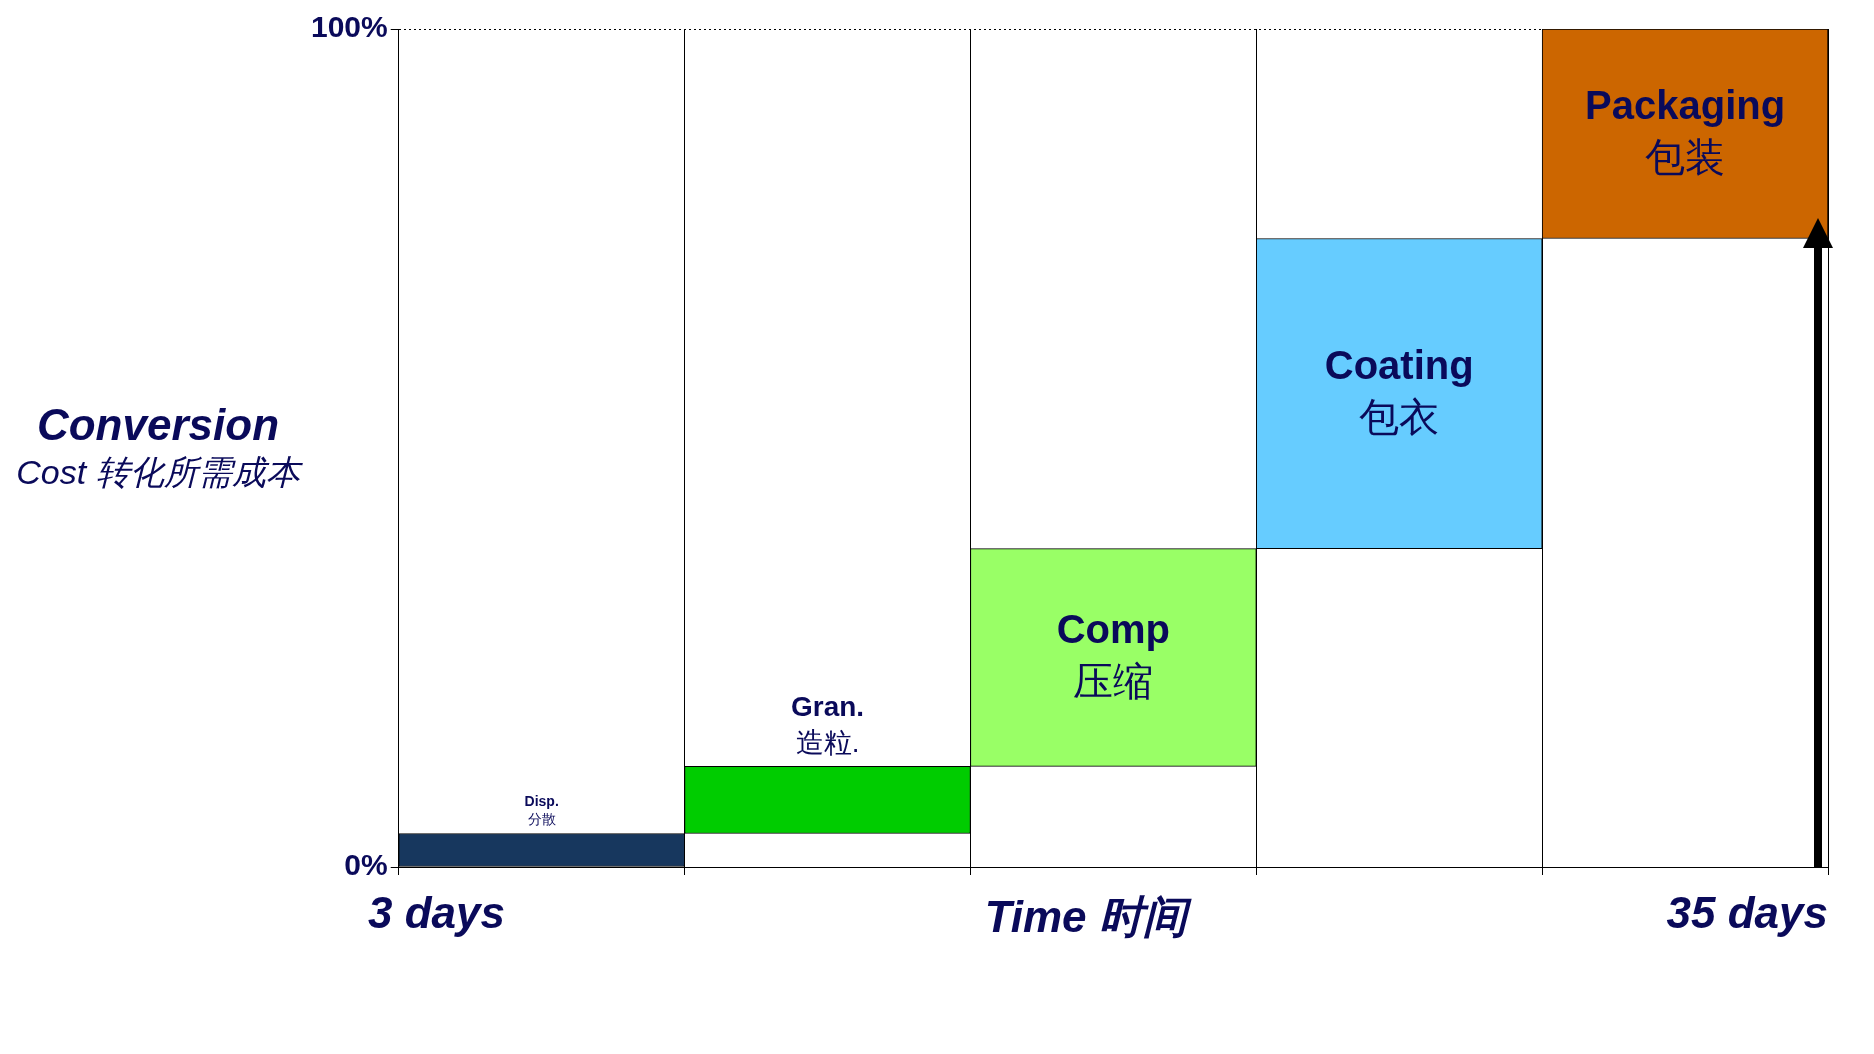 This screenshot has width=1874, height=1054. What do you see at coordinates (1747, 913) in the screenshot?
I see `text: 35 days` at bounding box center [1747, 913].